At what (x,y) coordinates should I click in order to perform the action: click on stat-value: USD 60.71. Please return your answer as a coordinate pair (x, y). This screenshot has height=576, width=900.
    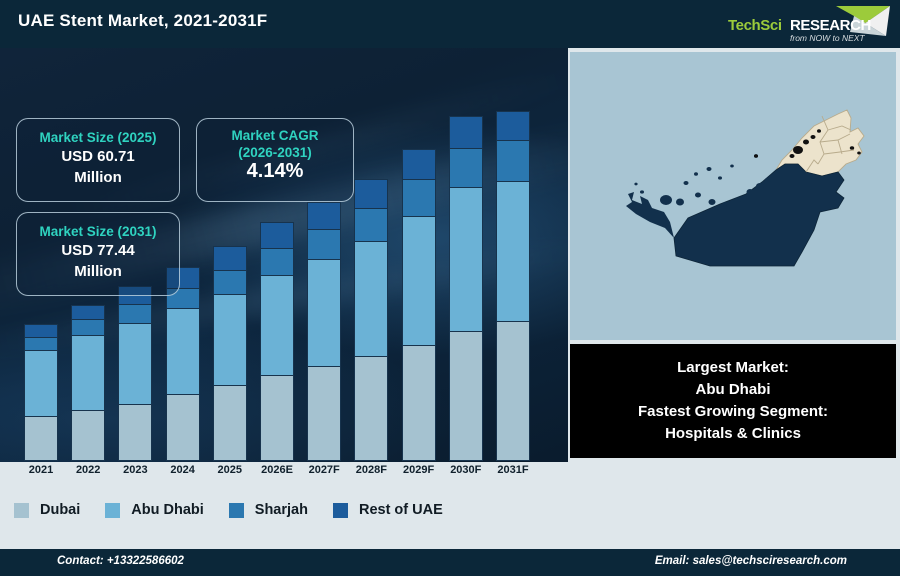
    Looking at the image, I should click on (98, 156).